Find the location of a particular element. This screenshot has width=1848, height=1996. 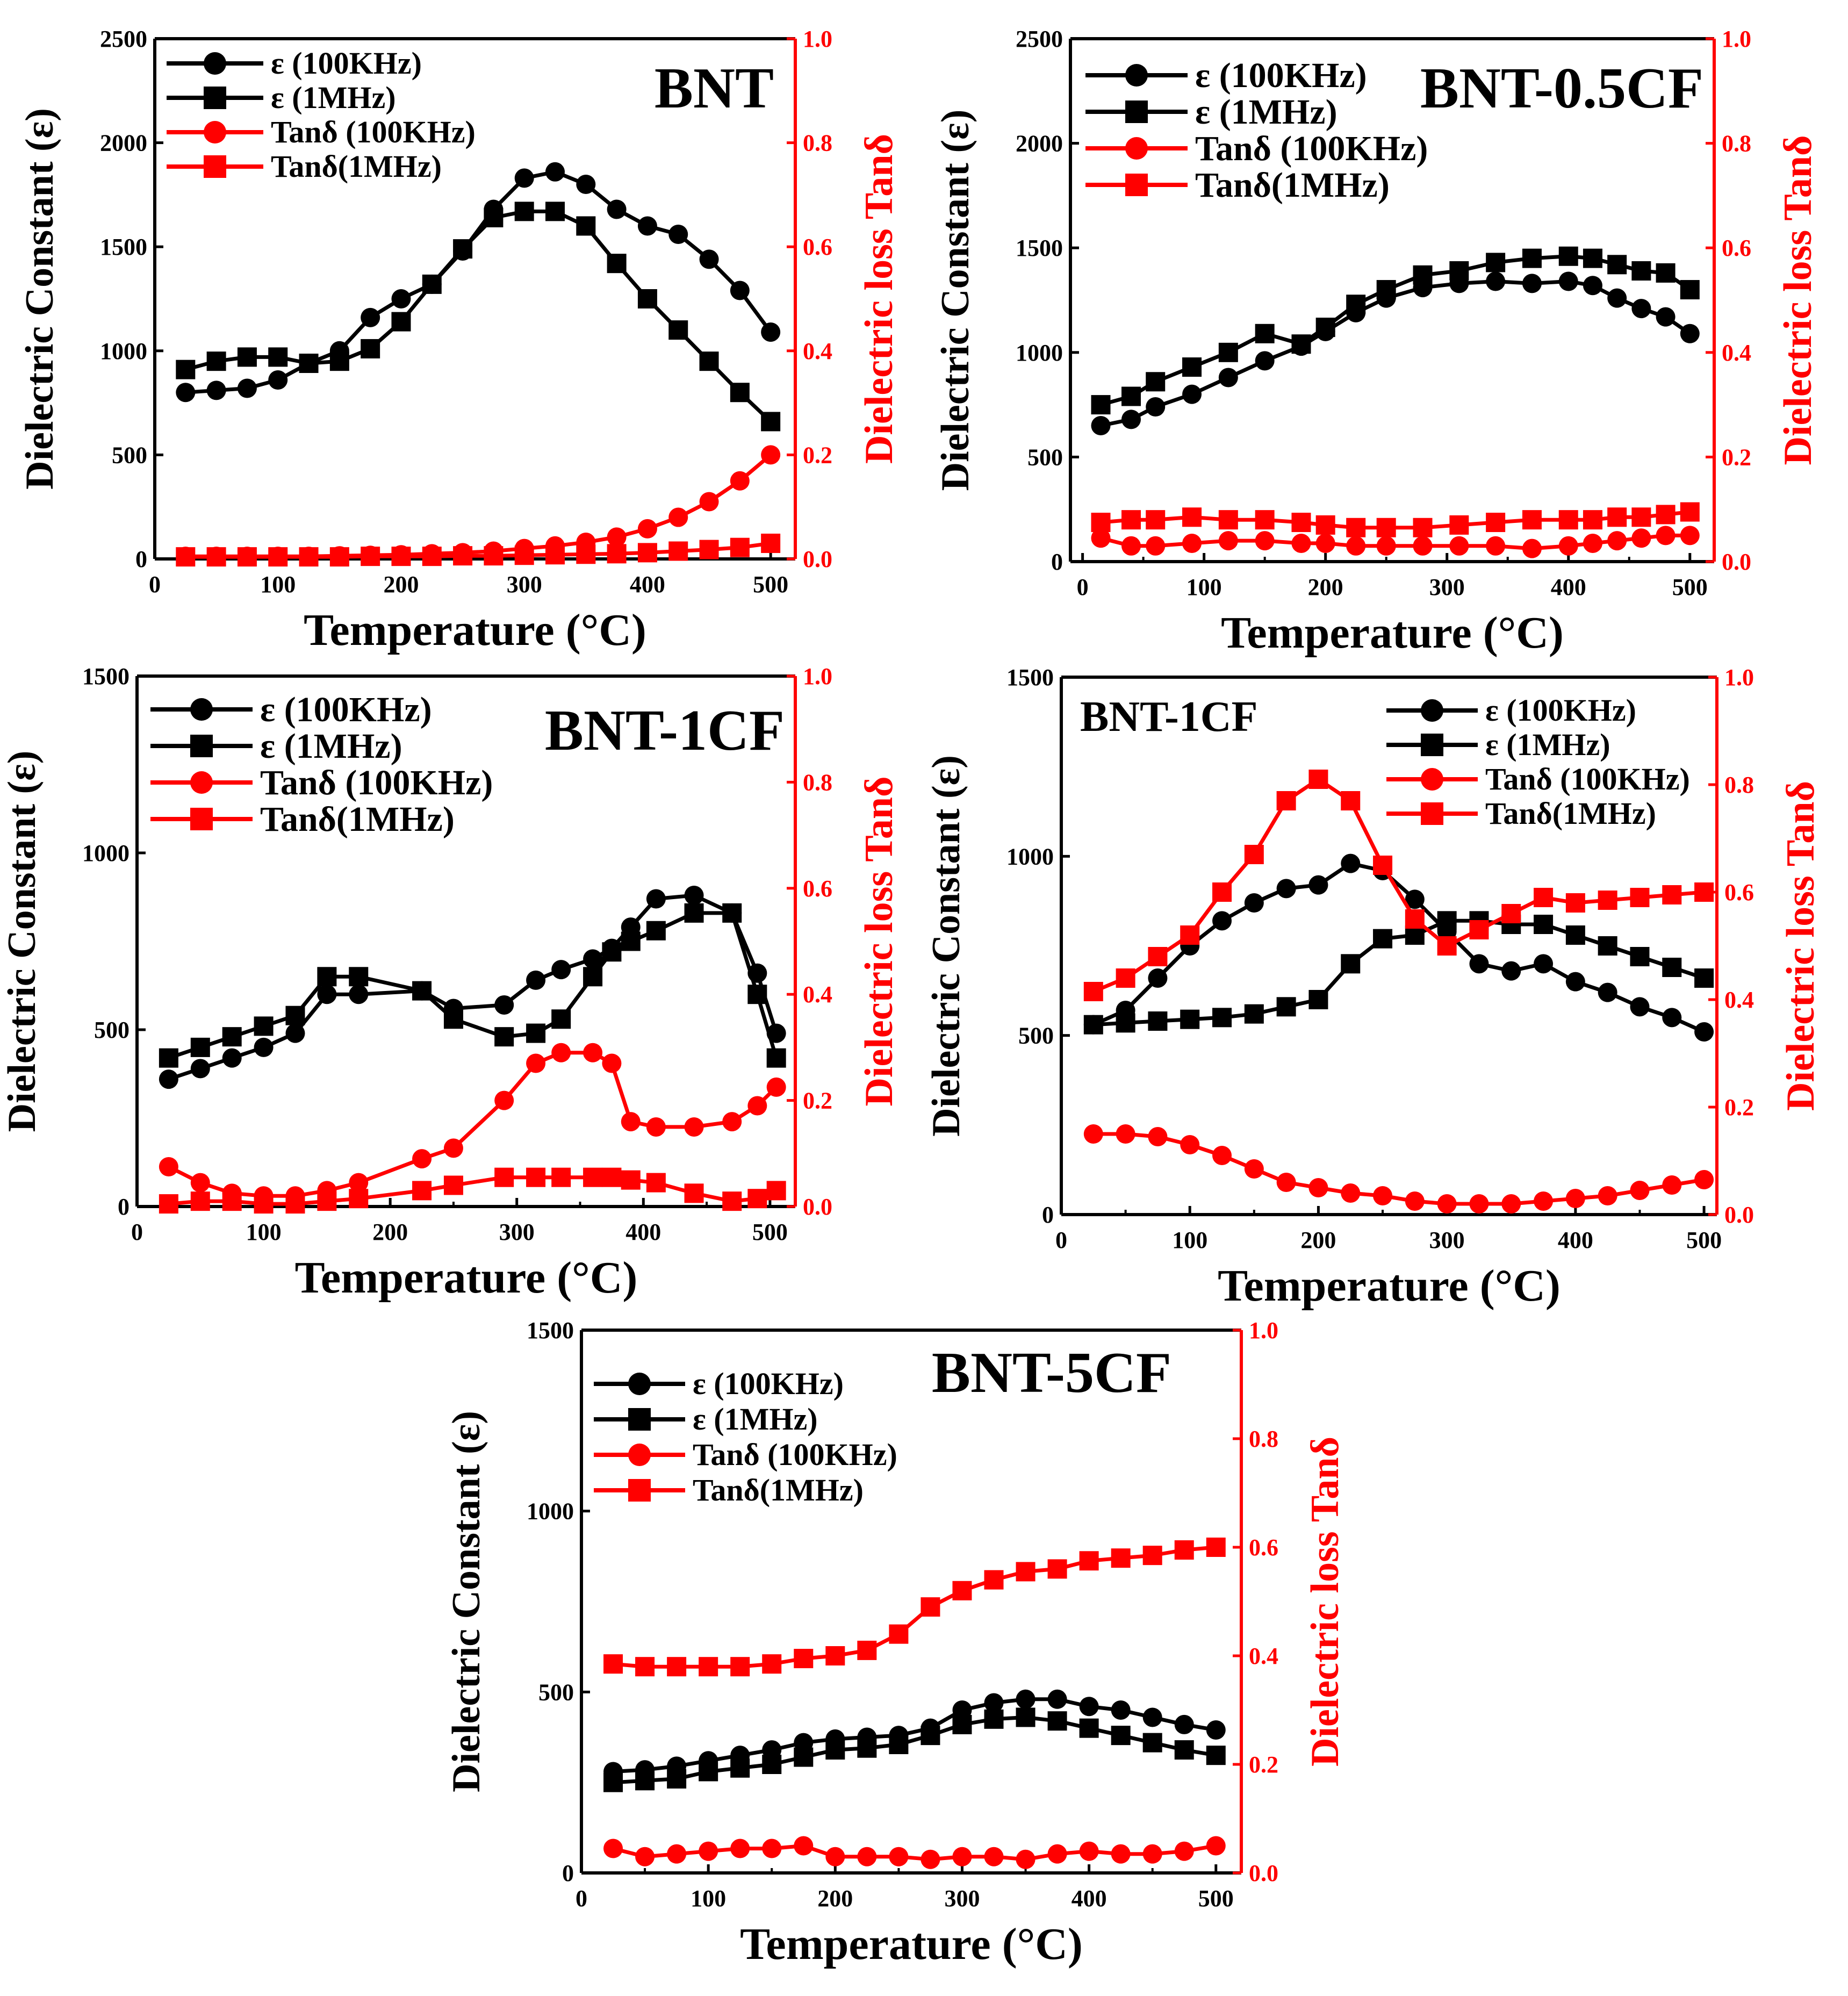

legend-label: Tanδ (100KHz) is located at coordinates (1311, 148).